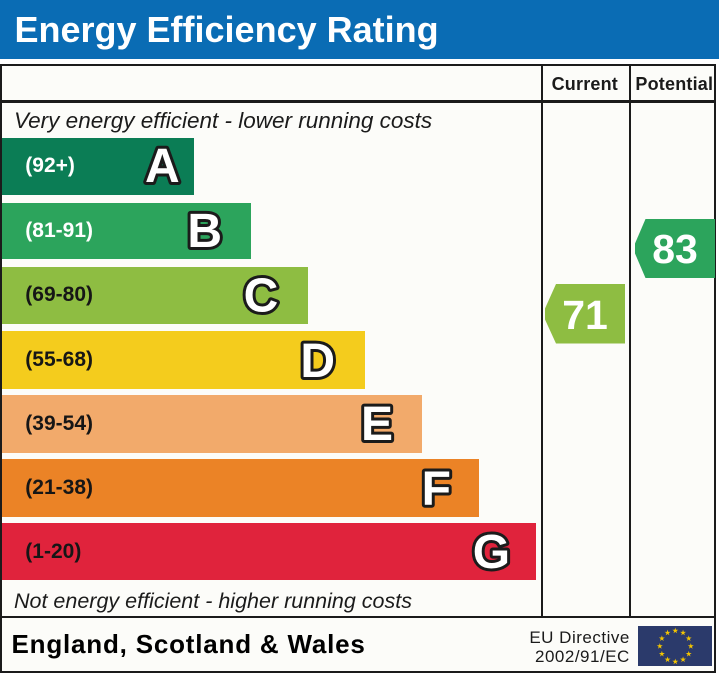  I want to click on svg-text: C, so click(261, 295).